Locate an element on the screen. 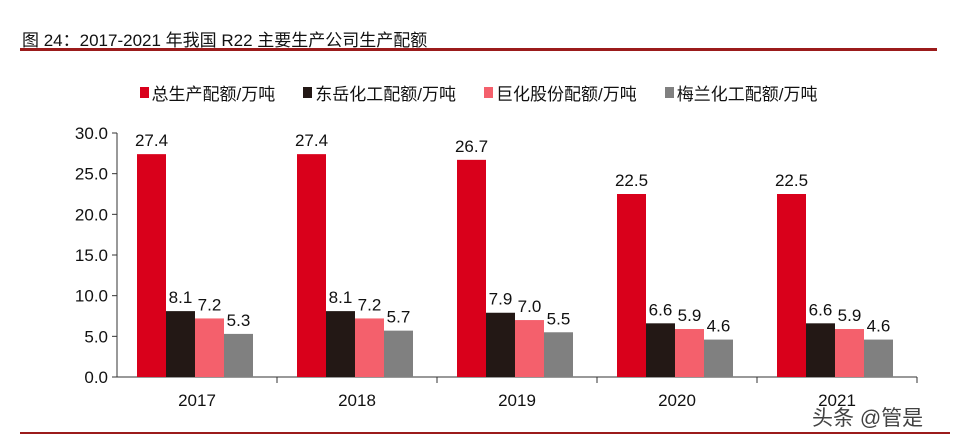 Image resolution: width=957 pixels, height=440 pixels. legend: 总生产配额/万吨 东岳化工配额/万吨 巨化股份配额/万吨 梅兰化工配额/万吨 is located at coordinates (478, 92).